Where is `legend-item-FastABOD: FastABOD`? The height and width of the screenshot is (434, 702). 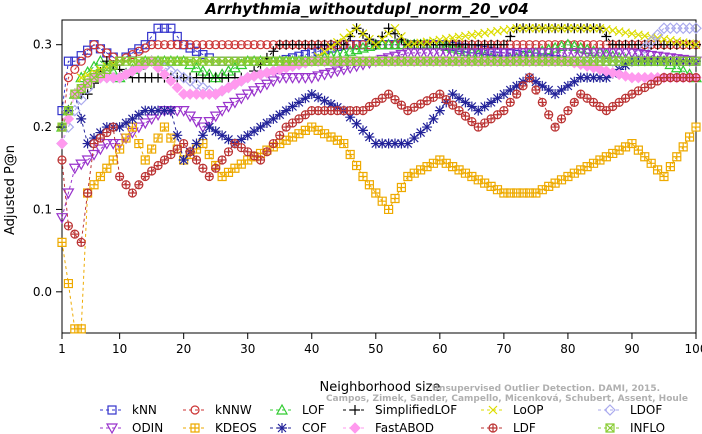 legend-item-FastABOD: FastABOD is located at coordinates (388, 427).